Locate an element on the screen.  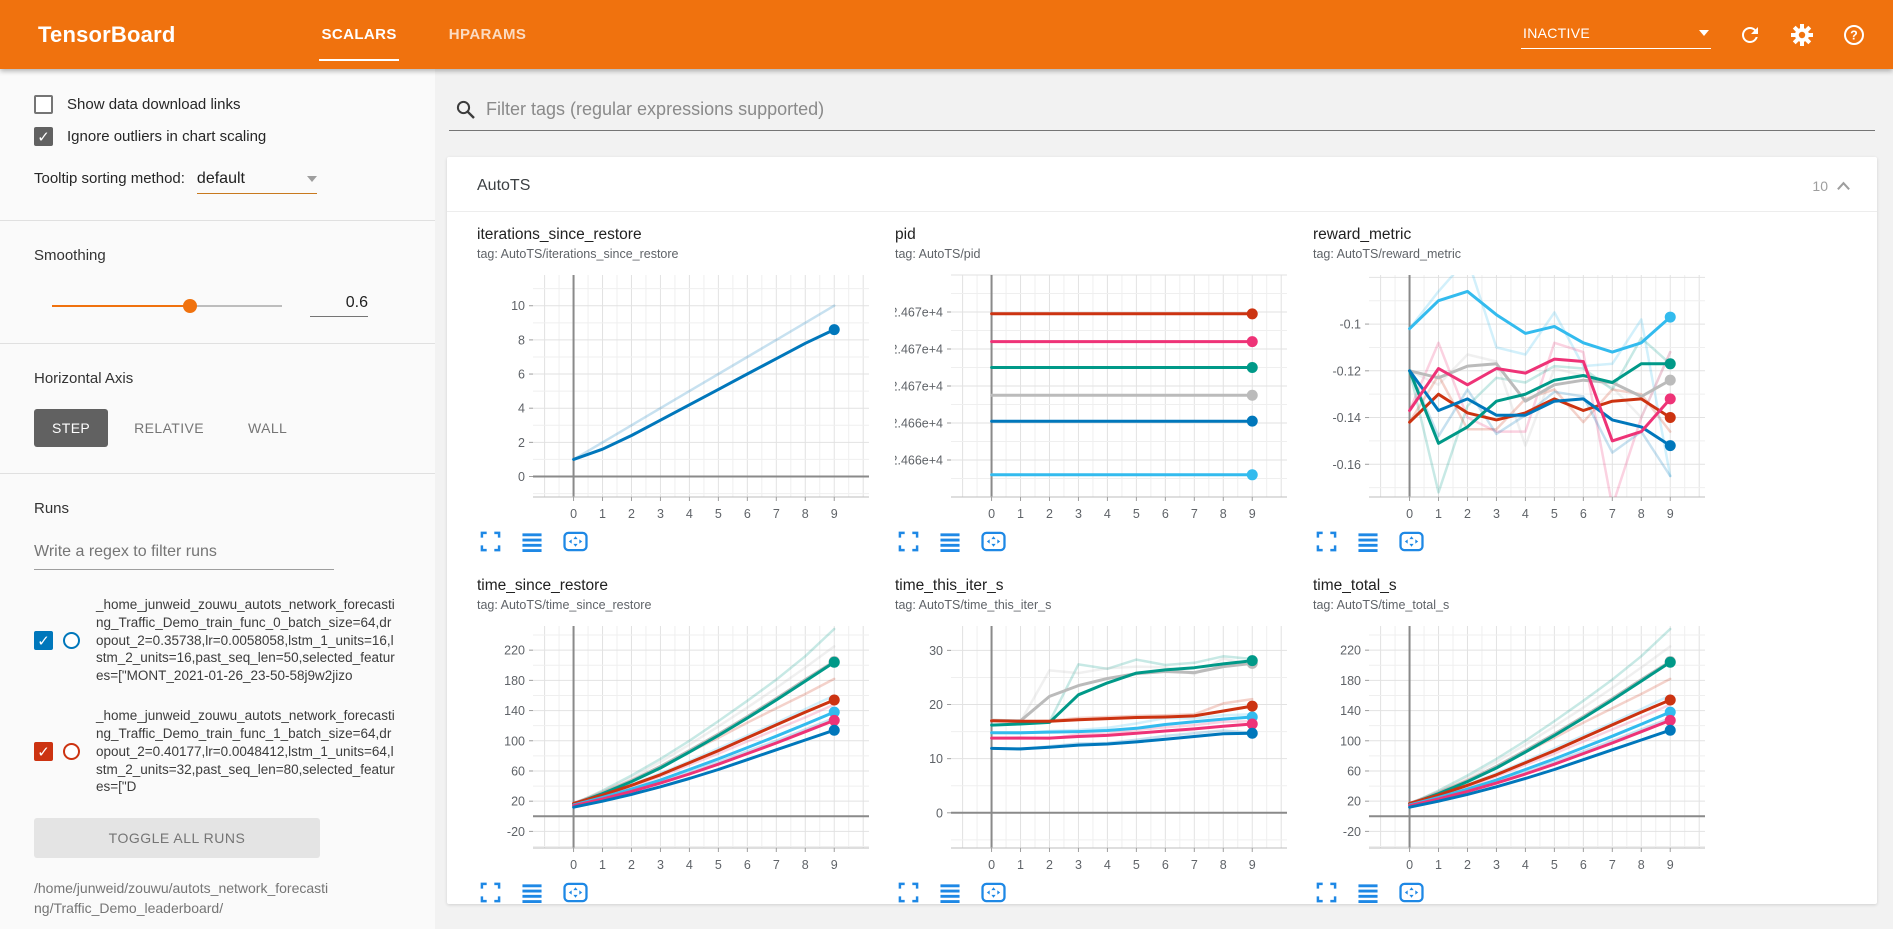
chevron-down-icon is located at coordinates (311, 179).